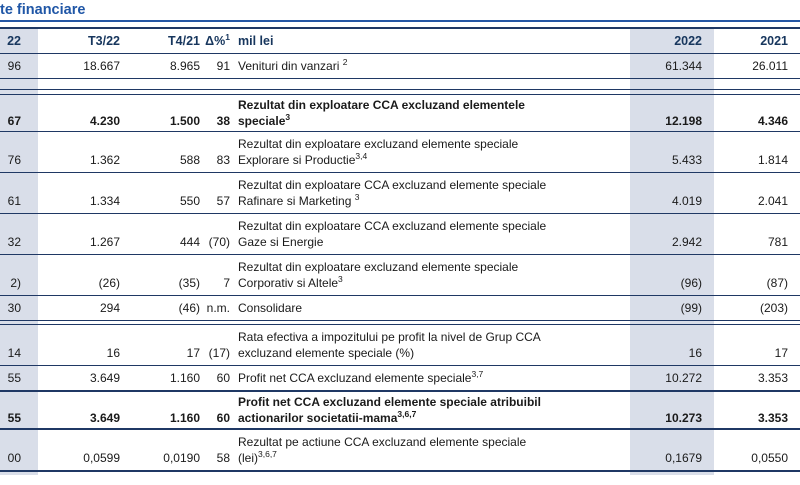  What do you see at coordinates (189, 201) in the screenshot?
I see `cell-t4-2021: 550` at bounding box center [189, 201].